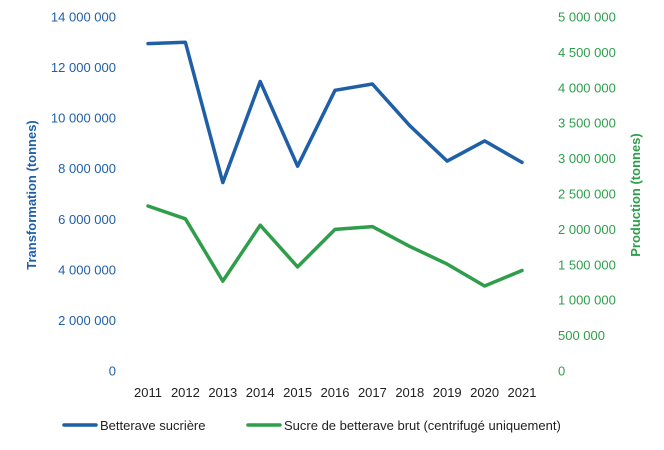 This screenshot has height=450, width=664. What do you see at coordinates (297, 392) in the screenshot?
I see `x-axis-tick-label: 2015` at bounding box center [297, 392].